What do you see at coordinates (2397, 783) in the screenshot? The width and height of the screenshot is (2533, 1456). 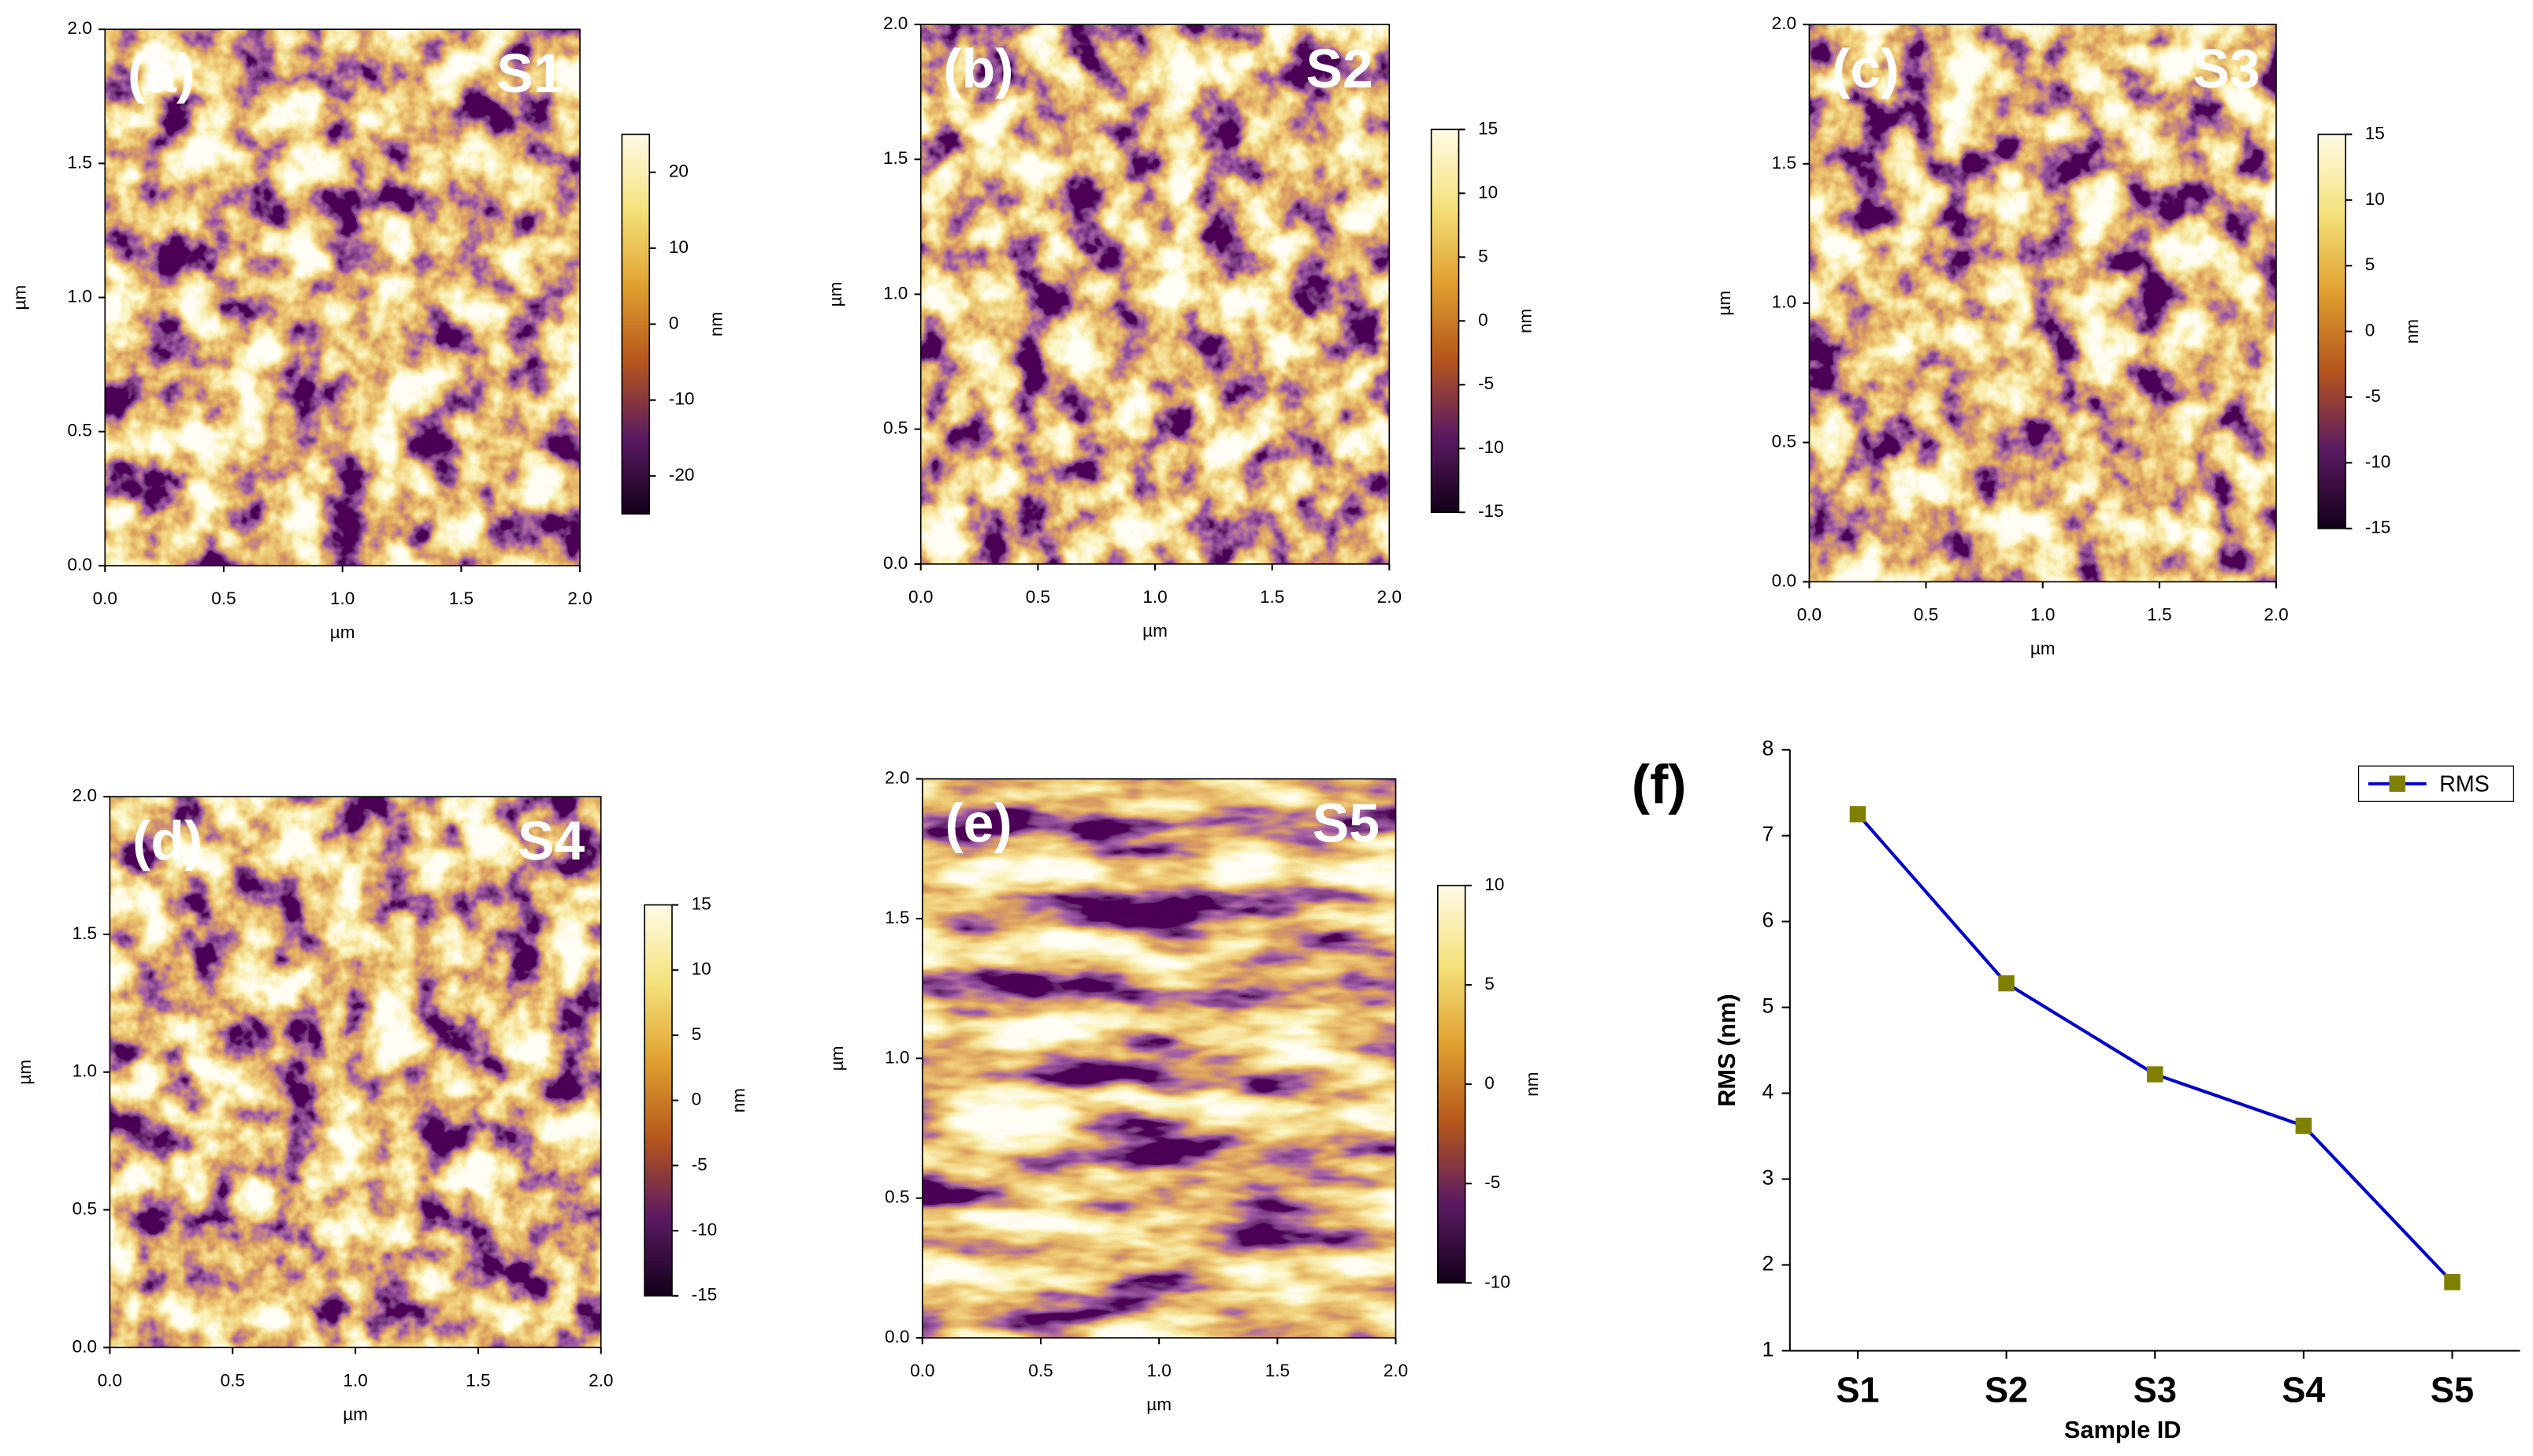 I see `legend-marker` at bounding box center [2397, 783].